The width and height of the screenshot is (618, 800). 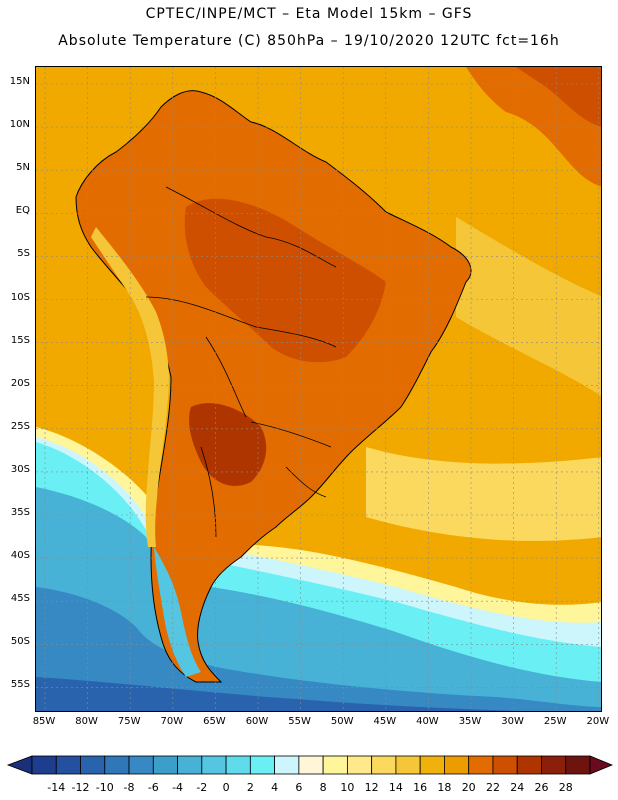 I want to click on longitude-label: 60W, so click(x=257, y=721).